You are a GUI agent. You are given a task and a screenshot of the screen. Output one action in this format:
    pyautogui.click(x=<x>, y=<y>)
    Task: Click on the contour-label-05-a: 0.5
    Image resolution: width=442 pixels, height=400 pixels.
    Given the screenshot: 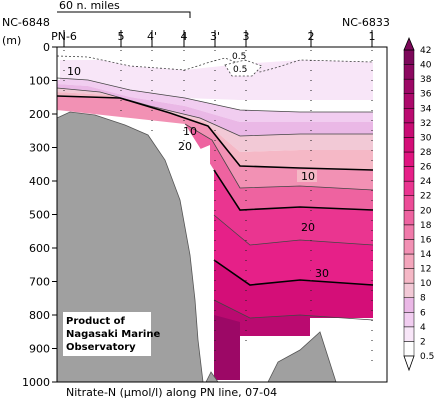 What is the action you would take?
    pyautogui.click(x=239, y=57)
    